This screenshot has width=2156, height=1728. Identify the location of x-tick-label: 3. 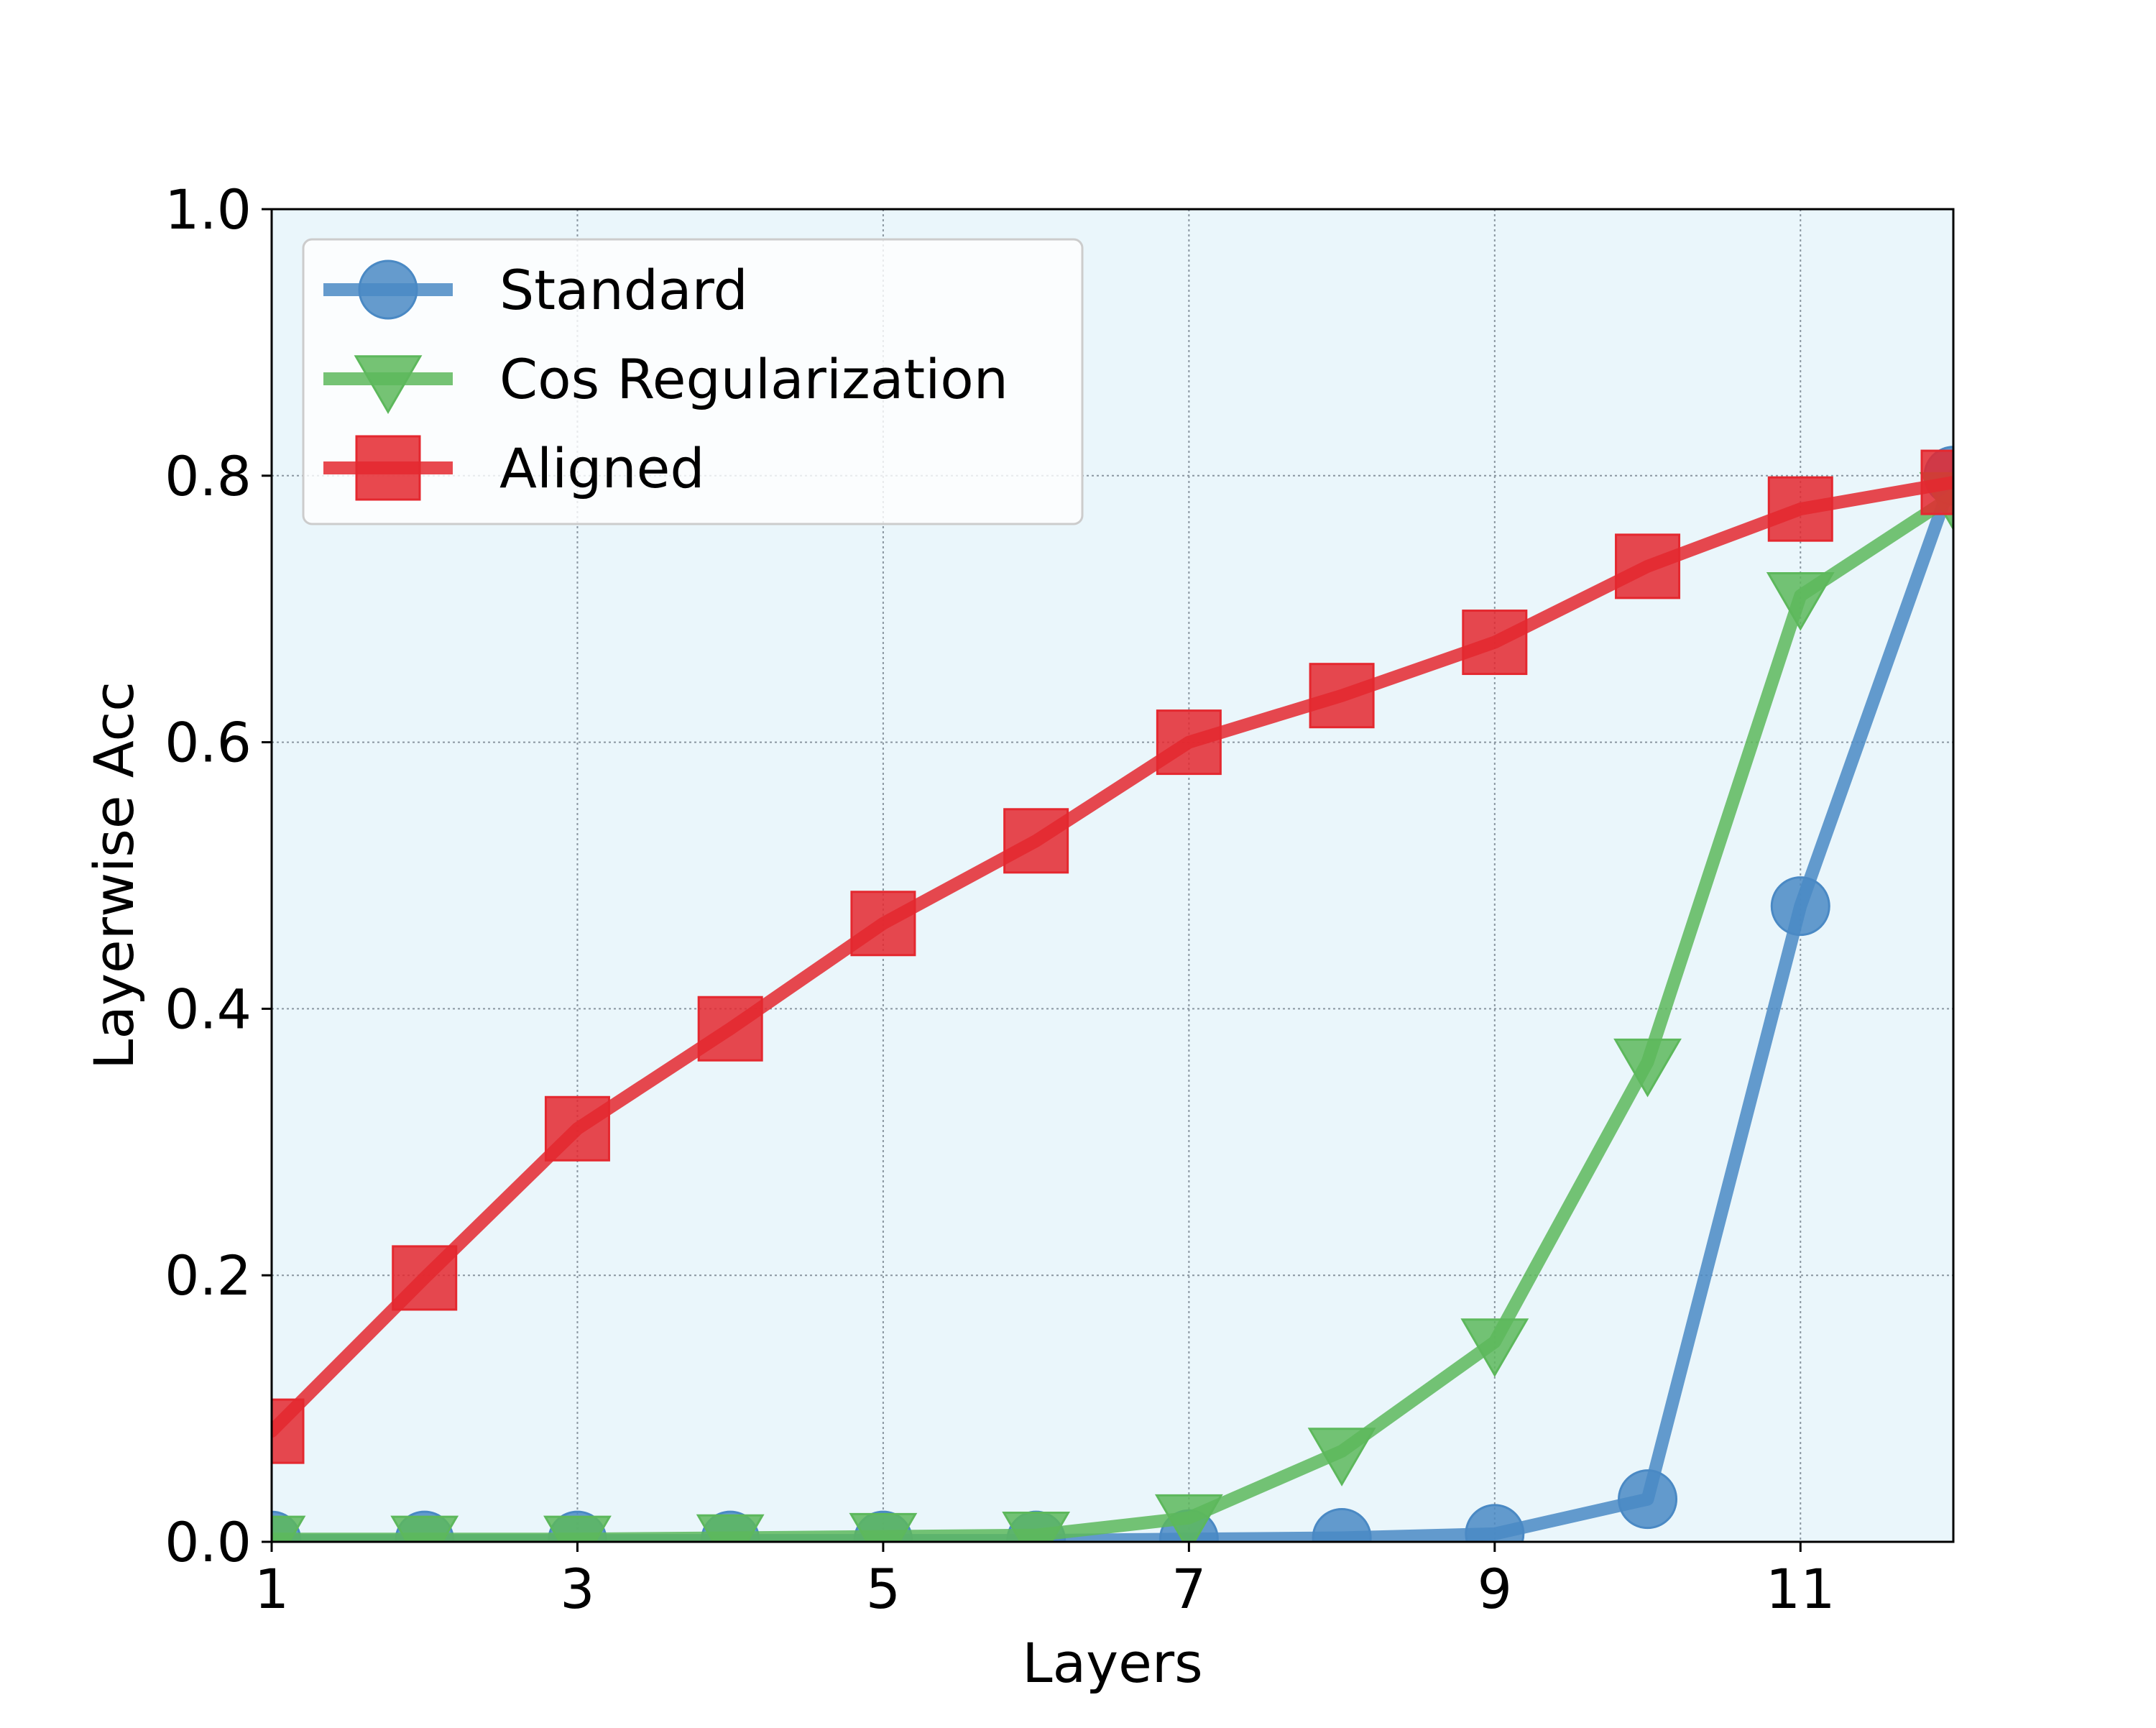
(577, 1589).